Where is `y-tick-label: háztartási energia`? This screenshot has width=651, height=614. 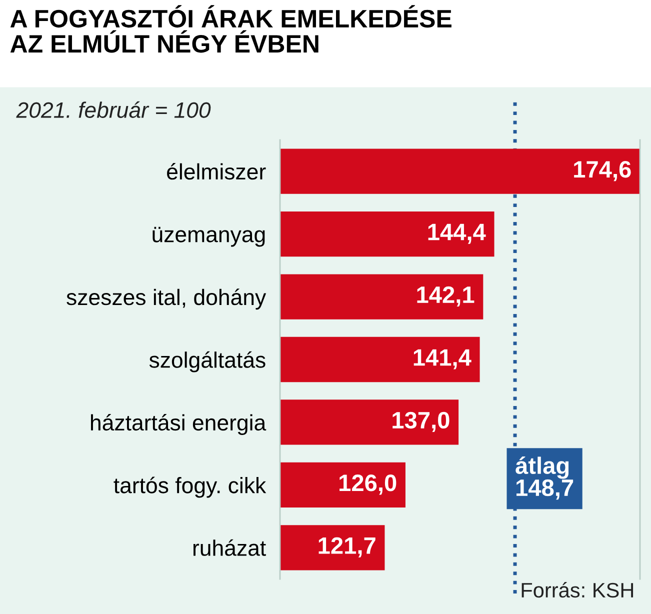
y-tick-label: háztartási energia is located at coordinates (178, 425).